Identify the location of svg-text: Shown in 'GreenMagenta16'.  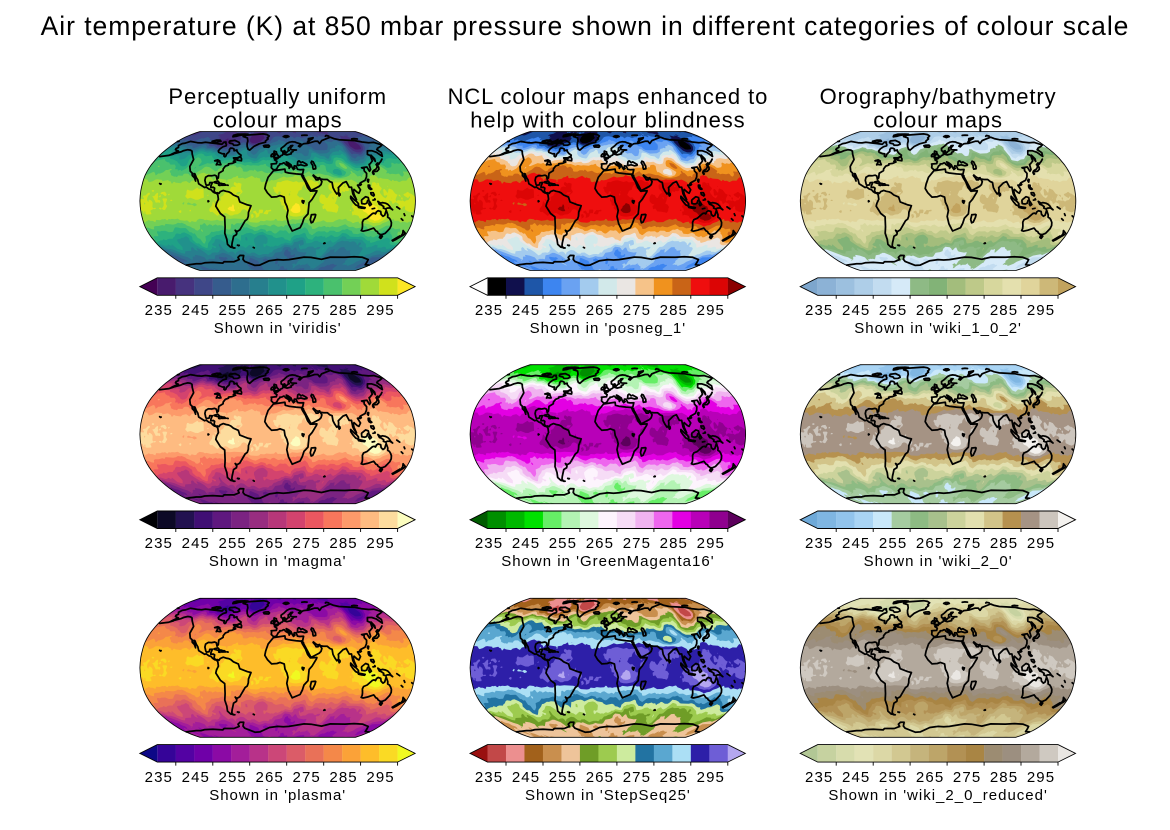
(607, 561).